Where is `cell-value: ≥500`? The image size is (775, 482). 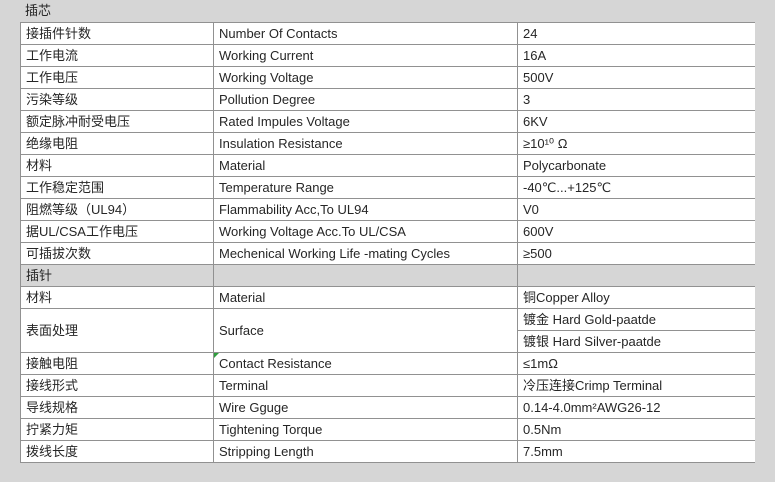
cell-value: ≥500 is located at coordinates (636, 253).